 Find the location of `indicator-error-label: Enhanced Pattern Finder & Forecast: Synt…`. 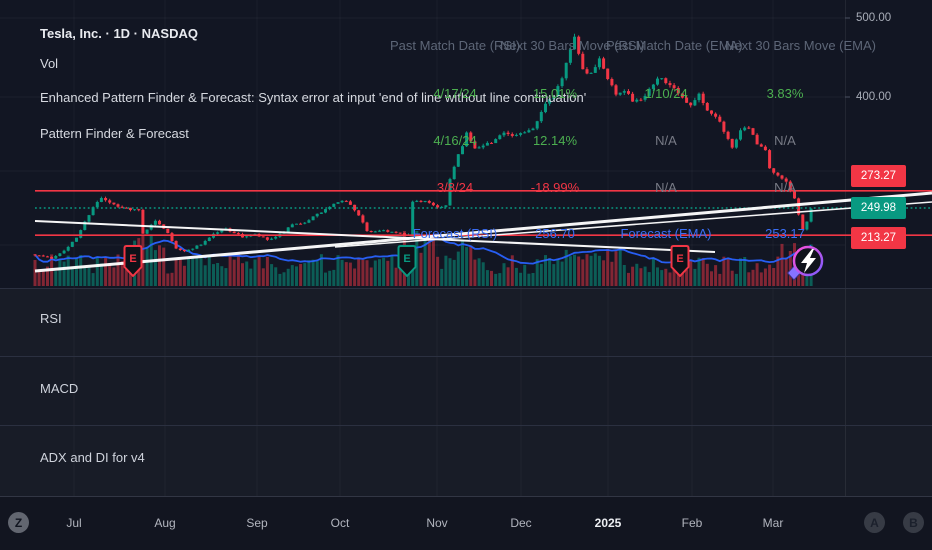

indicator-error-label: Enhanced Pattern Finder & Forecast: Synt… is located at coordinates (313, 97).